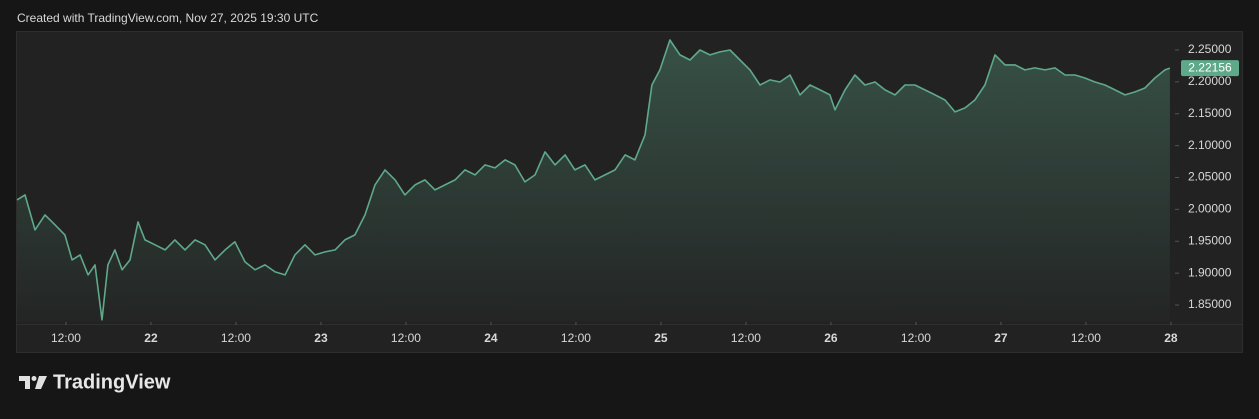 This screenshot has width=1259, height=419. Describe the element at coordinates (112, 382) in the screenshot. I see `brand-name: TradingView` at that location.